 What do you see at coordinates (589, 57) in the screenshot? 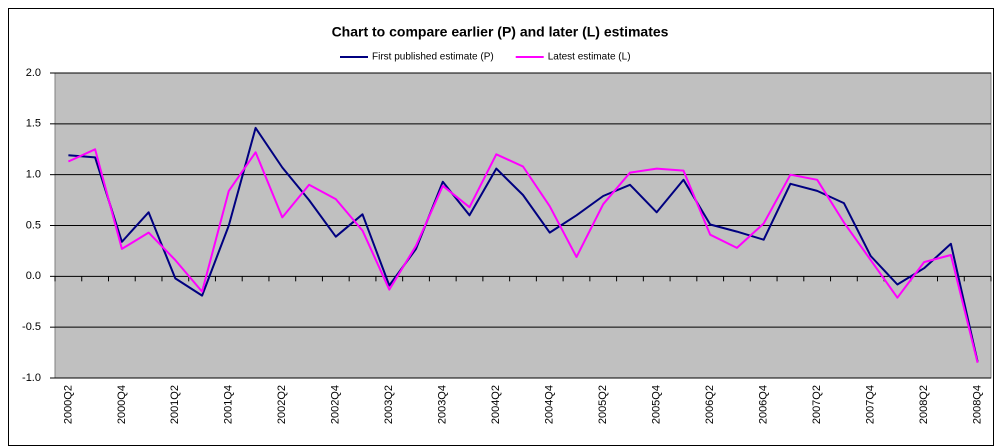
I see `legend-label: Latest estimate (L)` at bounding box center [589, 57].